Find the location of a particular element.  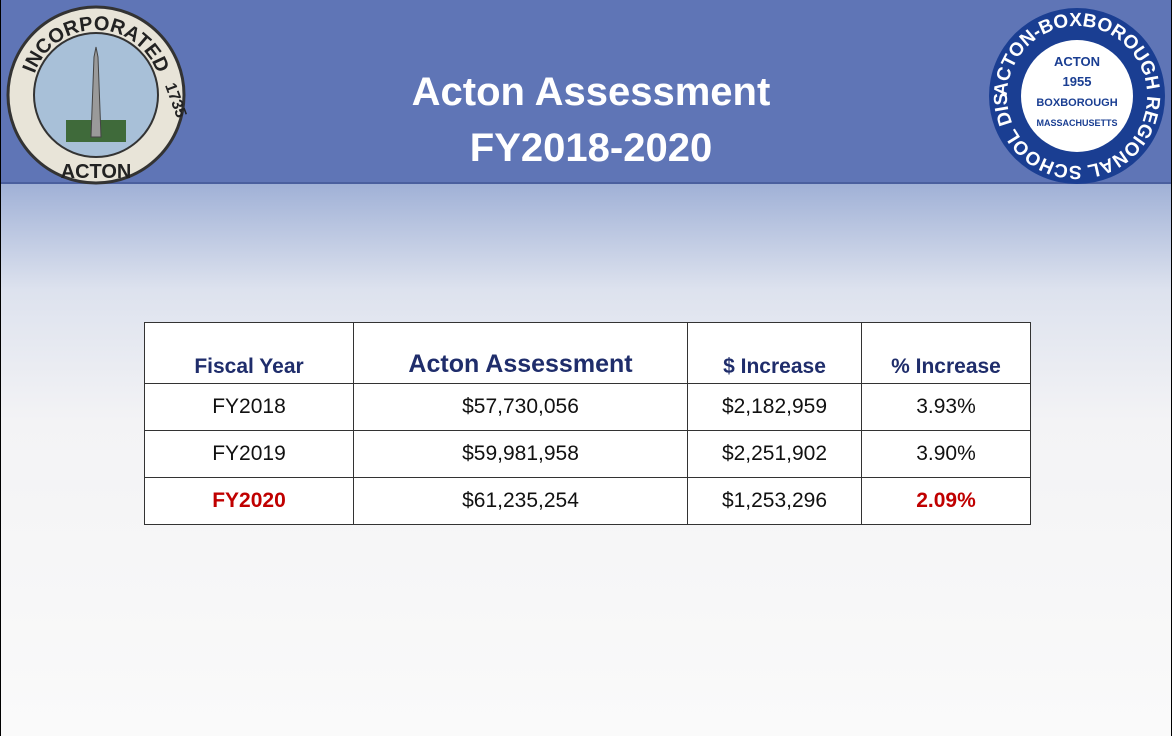

column-header: % Increase is located at coordinates (946, 353).